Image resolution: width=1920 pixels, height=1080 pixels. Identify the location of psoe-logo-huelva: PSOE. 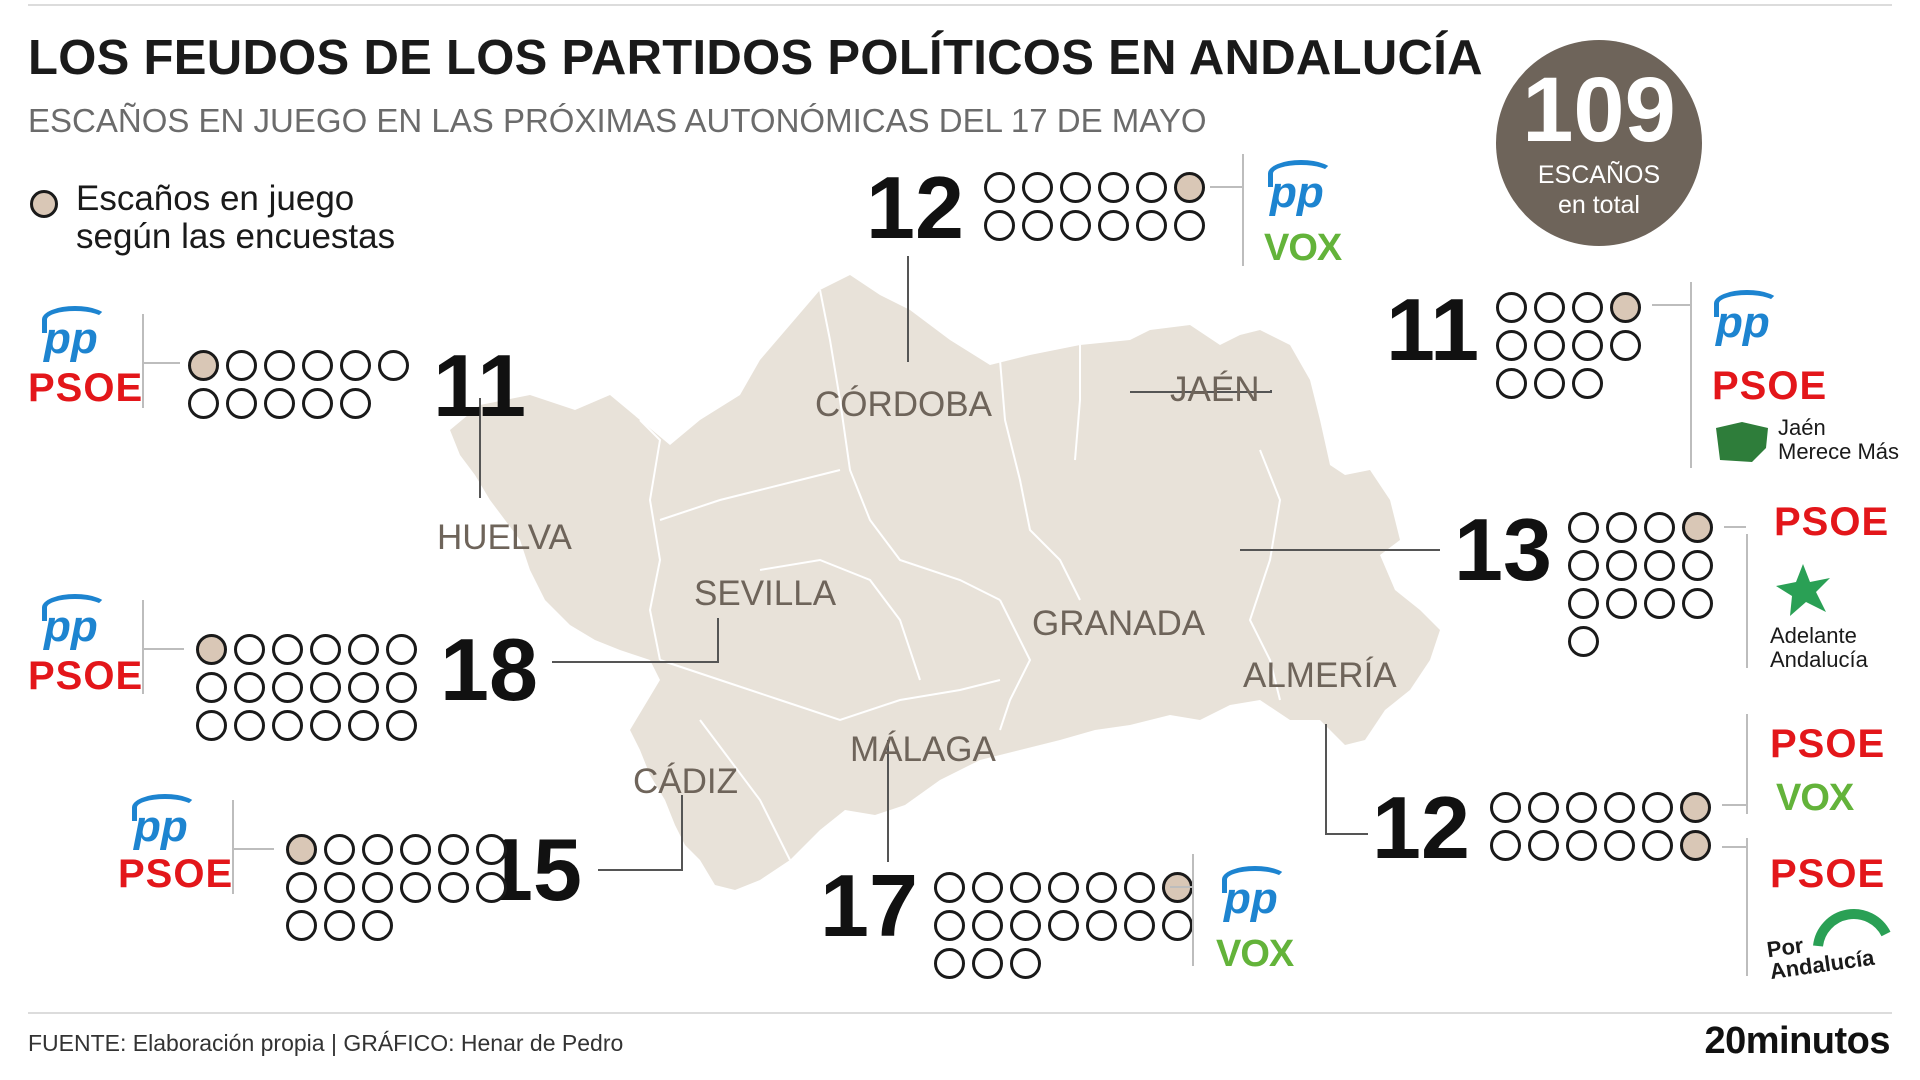
(86, 388).